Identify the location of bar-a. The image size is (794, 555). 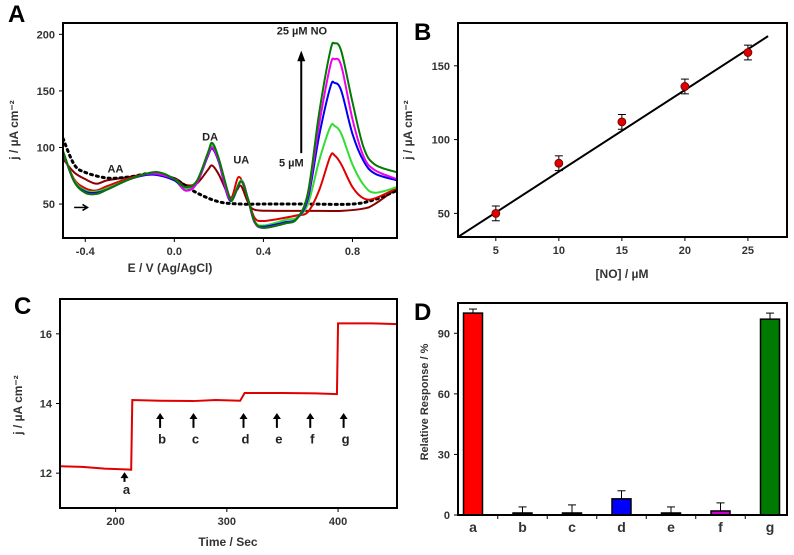
(473, 414).